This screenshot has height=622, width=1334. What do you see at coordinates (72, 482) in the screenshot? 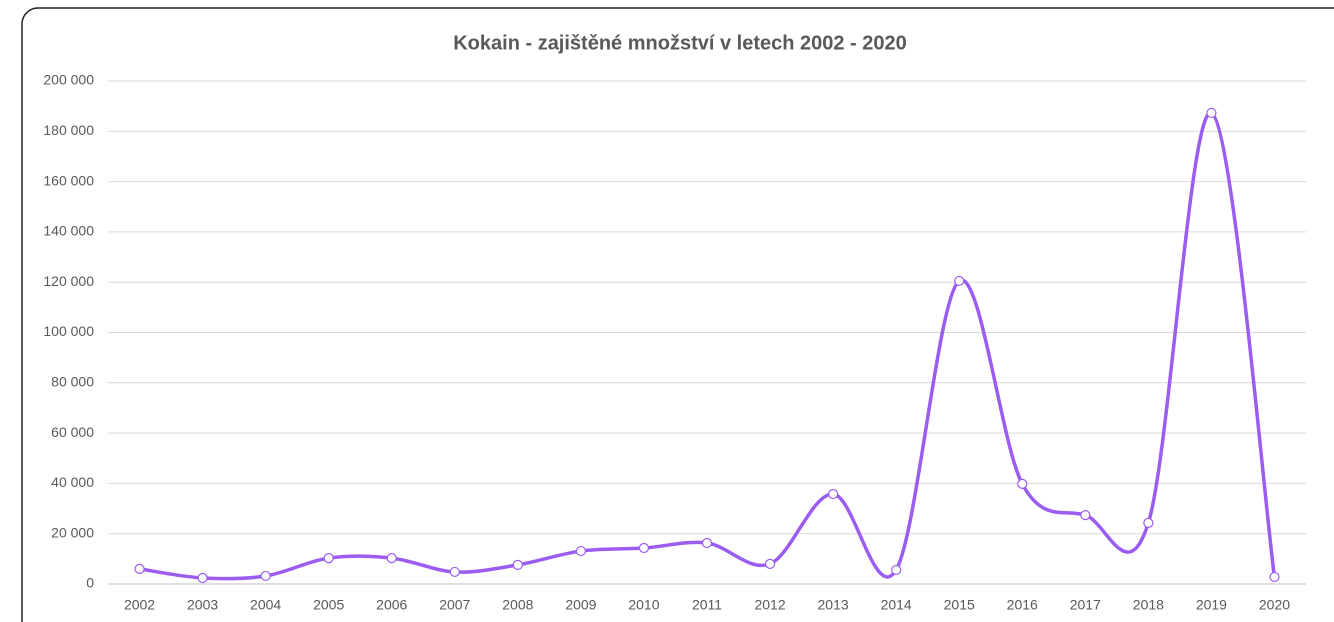
I see `y-tick-label: 40 000` at bounding box center [72, 482].